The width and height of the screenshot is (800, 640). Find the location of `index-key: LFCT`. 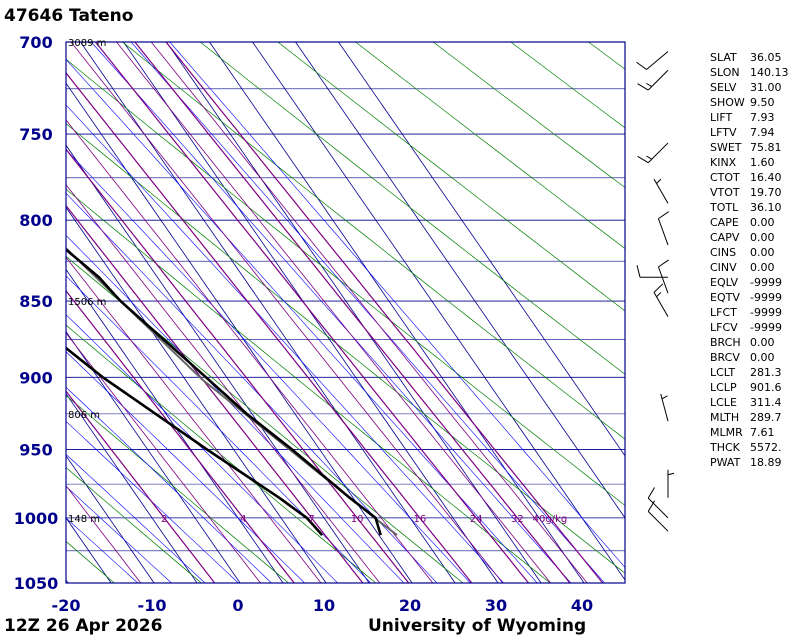

index-key: LFCT is located at coordinates (723, 312).